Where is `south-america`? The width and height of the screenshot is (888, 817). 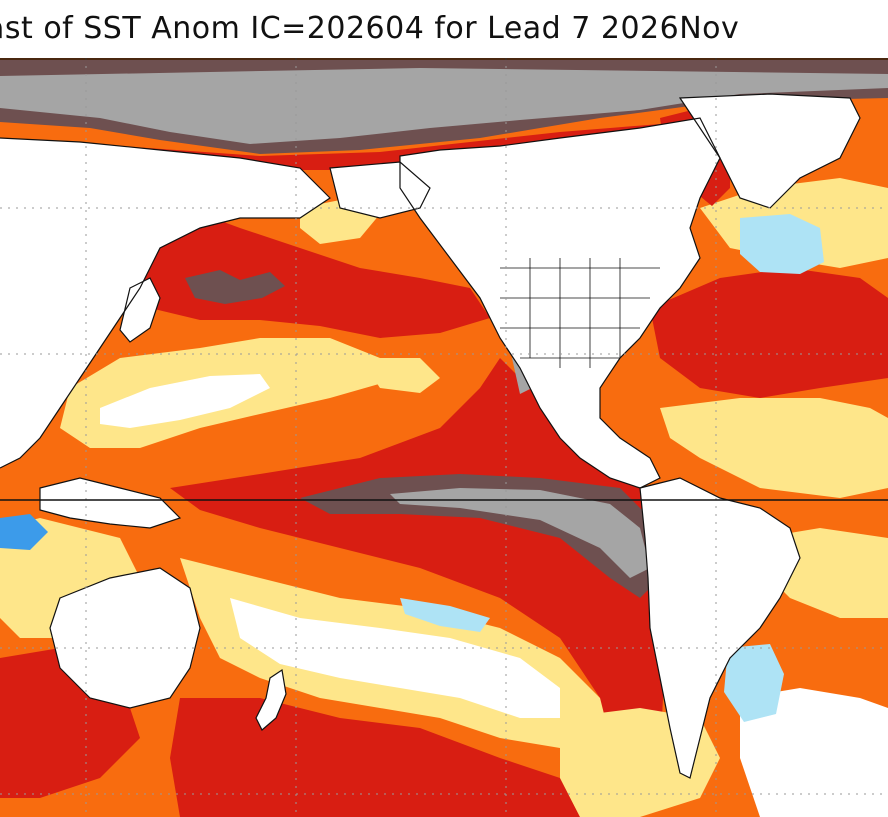
south-america is located at coordinates (720, 628).